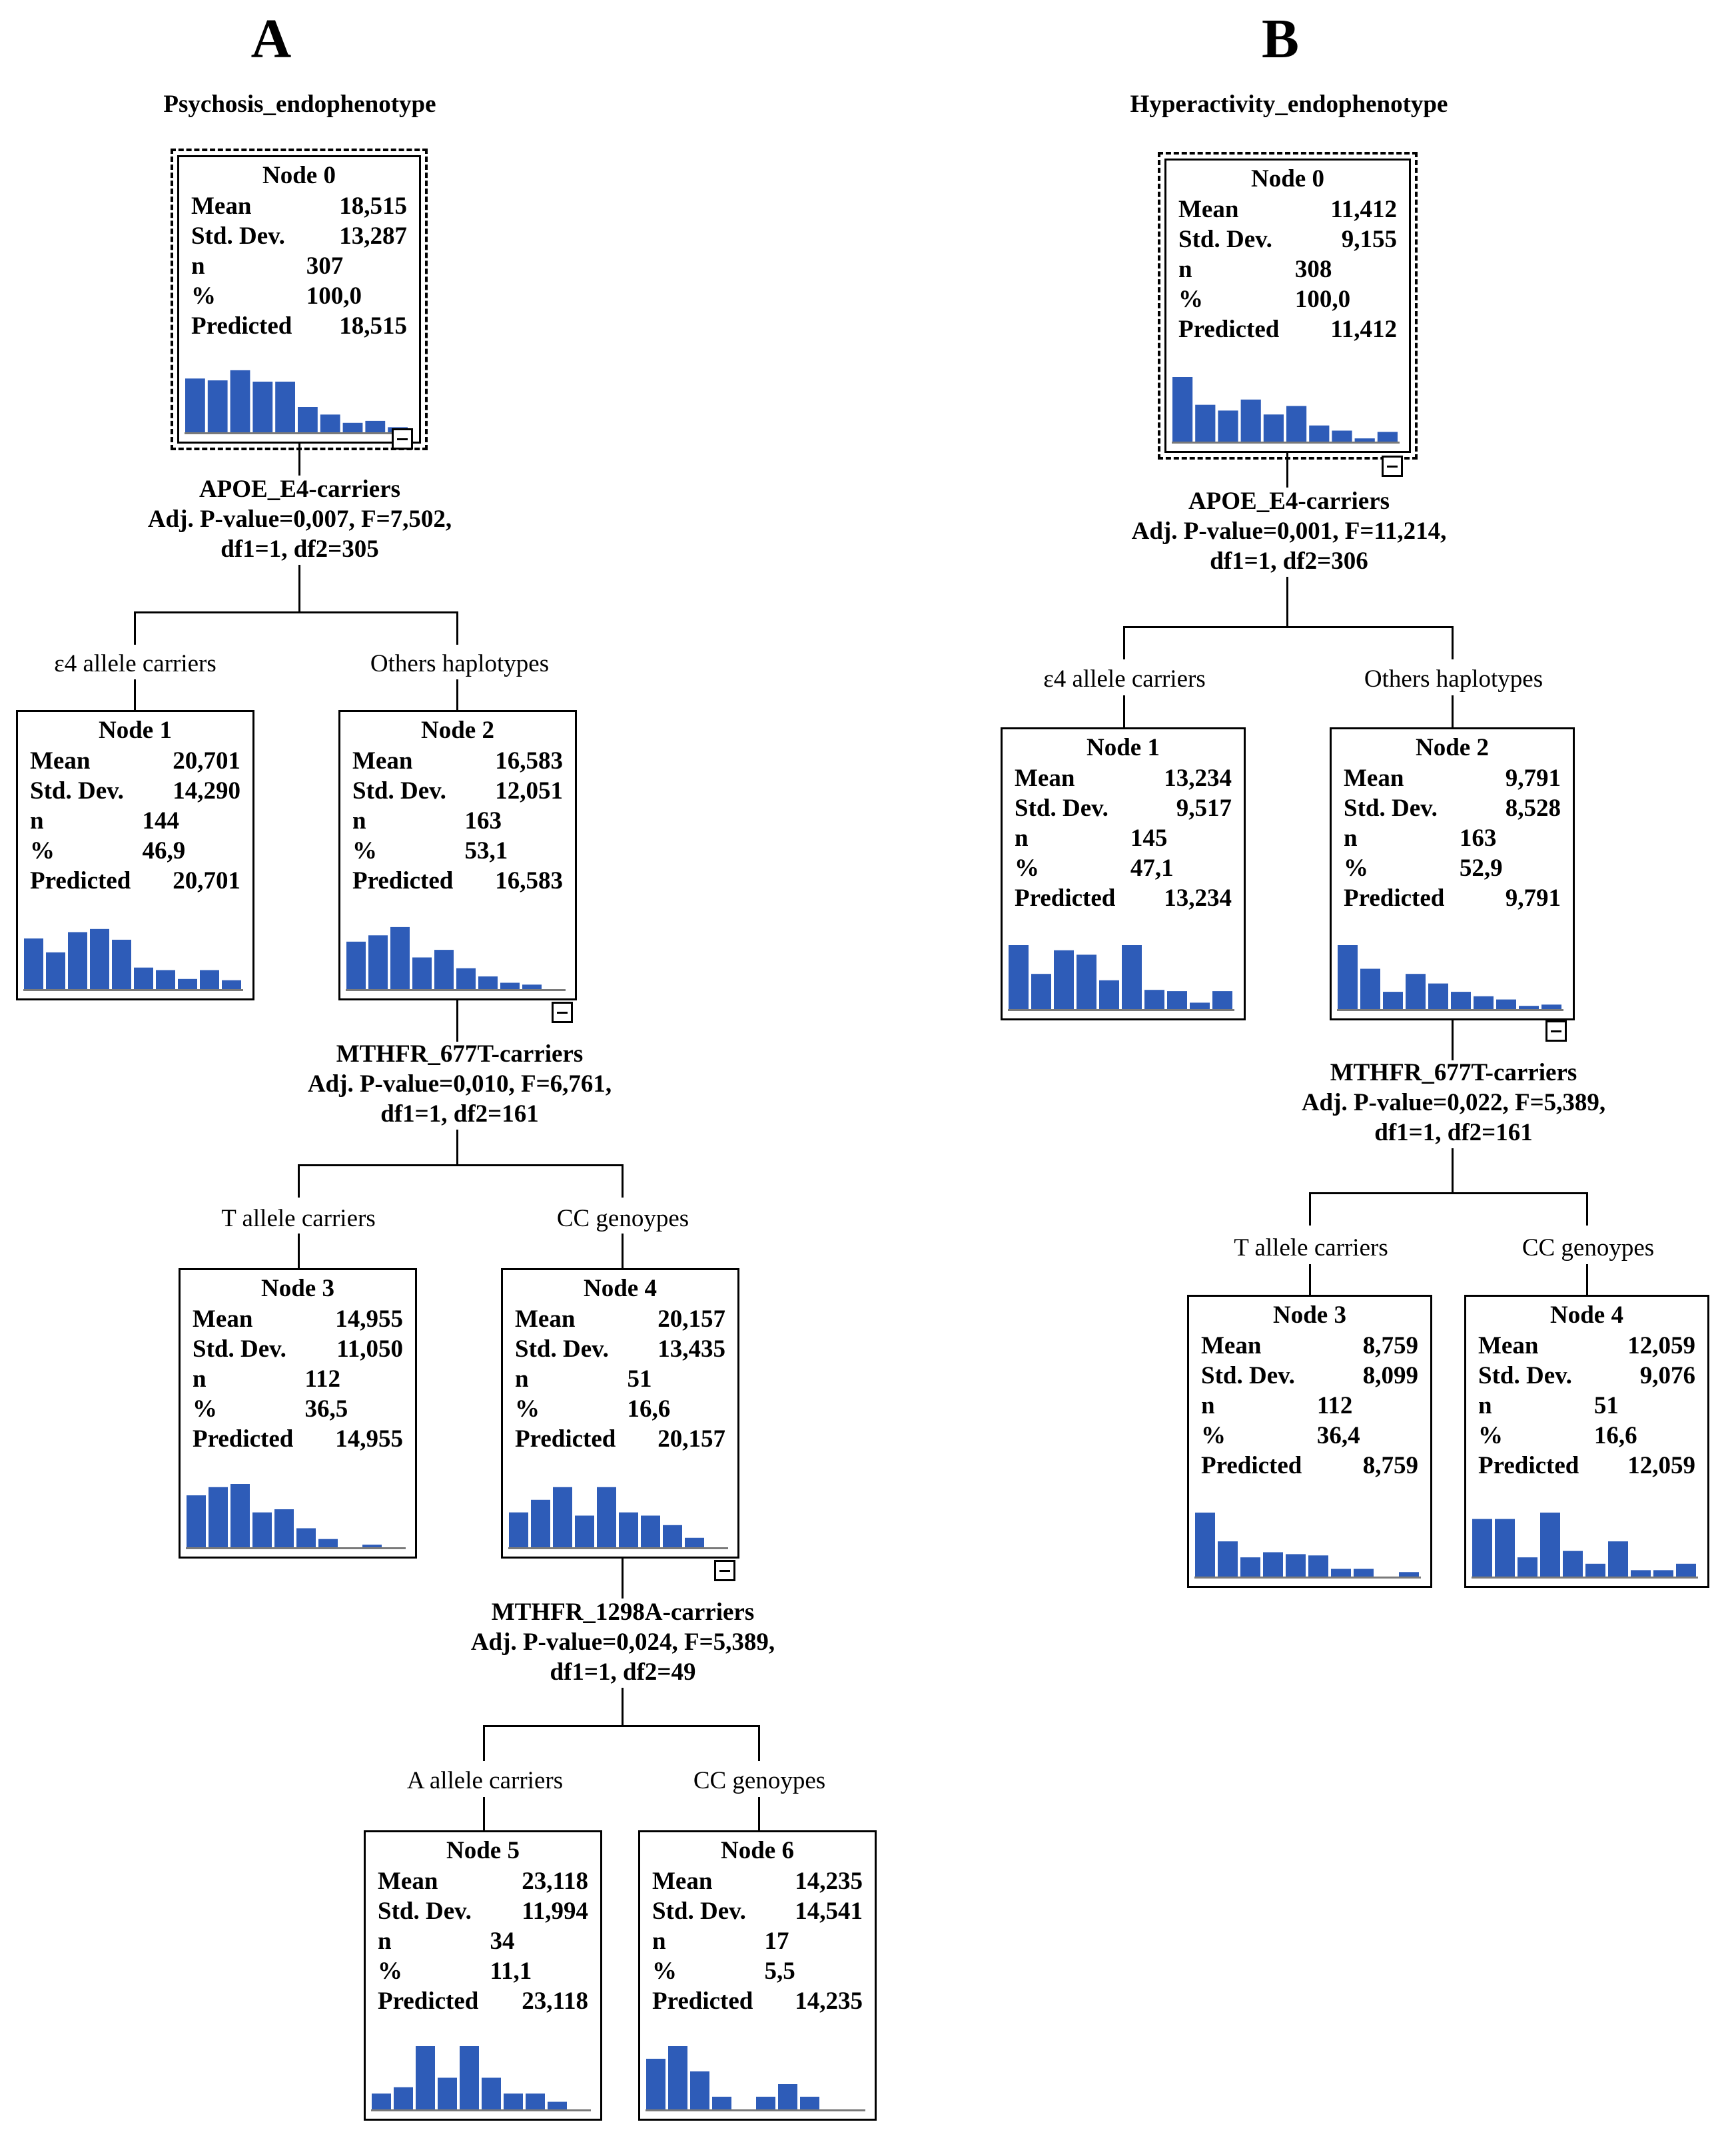 The width and height of the screenshot is (1736, 2148). Describe the element at coordinates (757, 1971) in the screenshot. I see `node-row-percent: % 5,5` at that location.